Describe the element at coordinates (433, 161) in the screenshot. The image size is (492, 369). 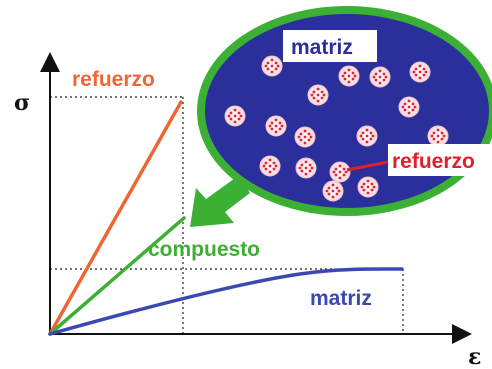
I see `inset-reinforcement-label: refuerzo` at that location.